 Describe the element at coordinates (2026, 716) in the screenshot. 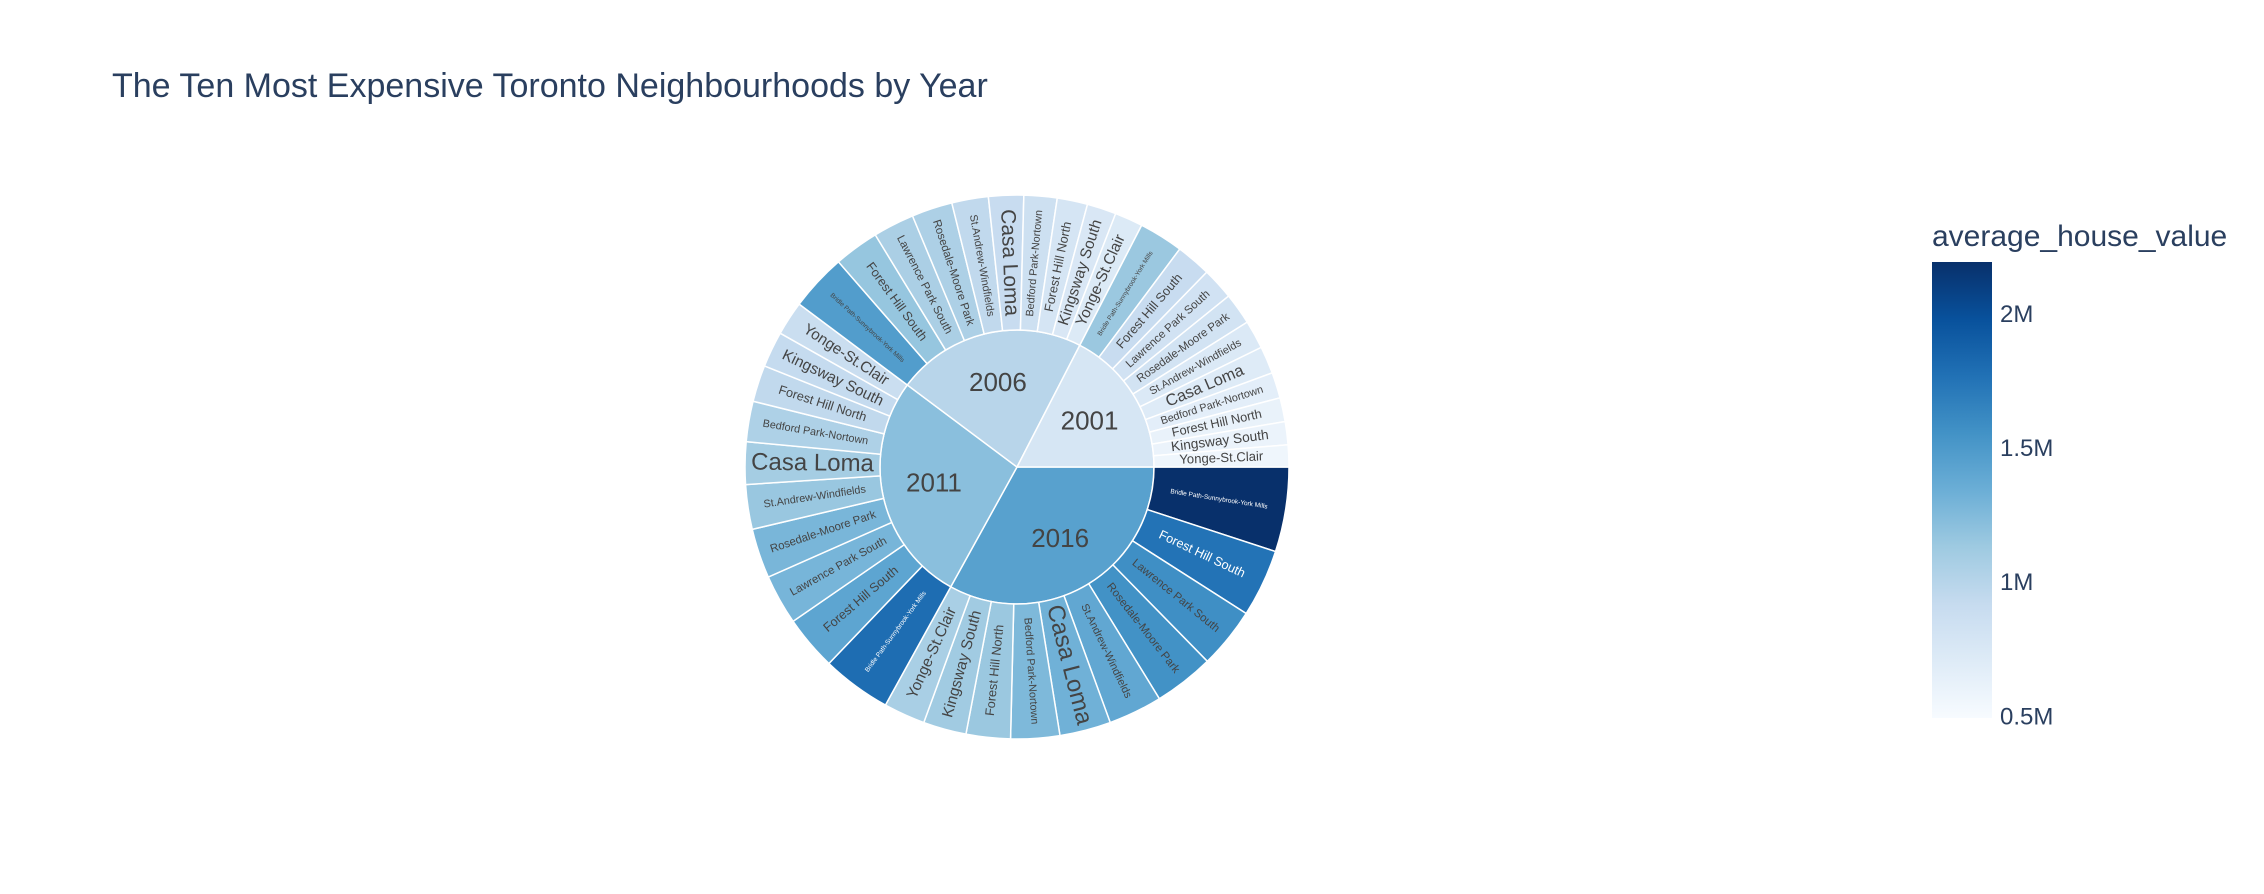

I see `colorbar-tick-label: 0.5M` at that location.